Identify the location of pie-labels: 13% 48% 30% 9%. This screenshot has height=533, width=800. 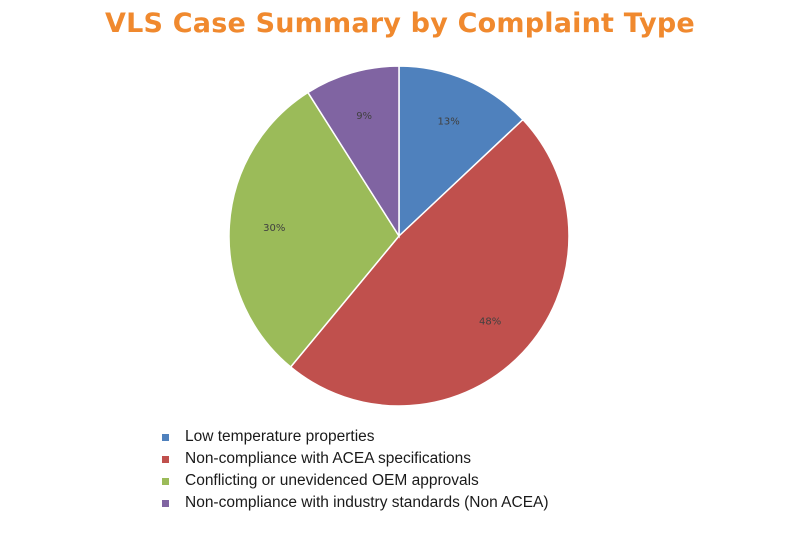
(382, 219).